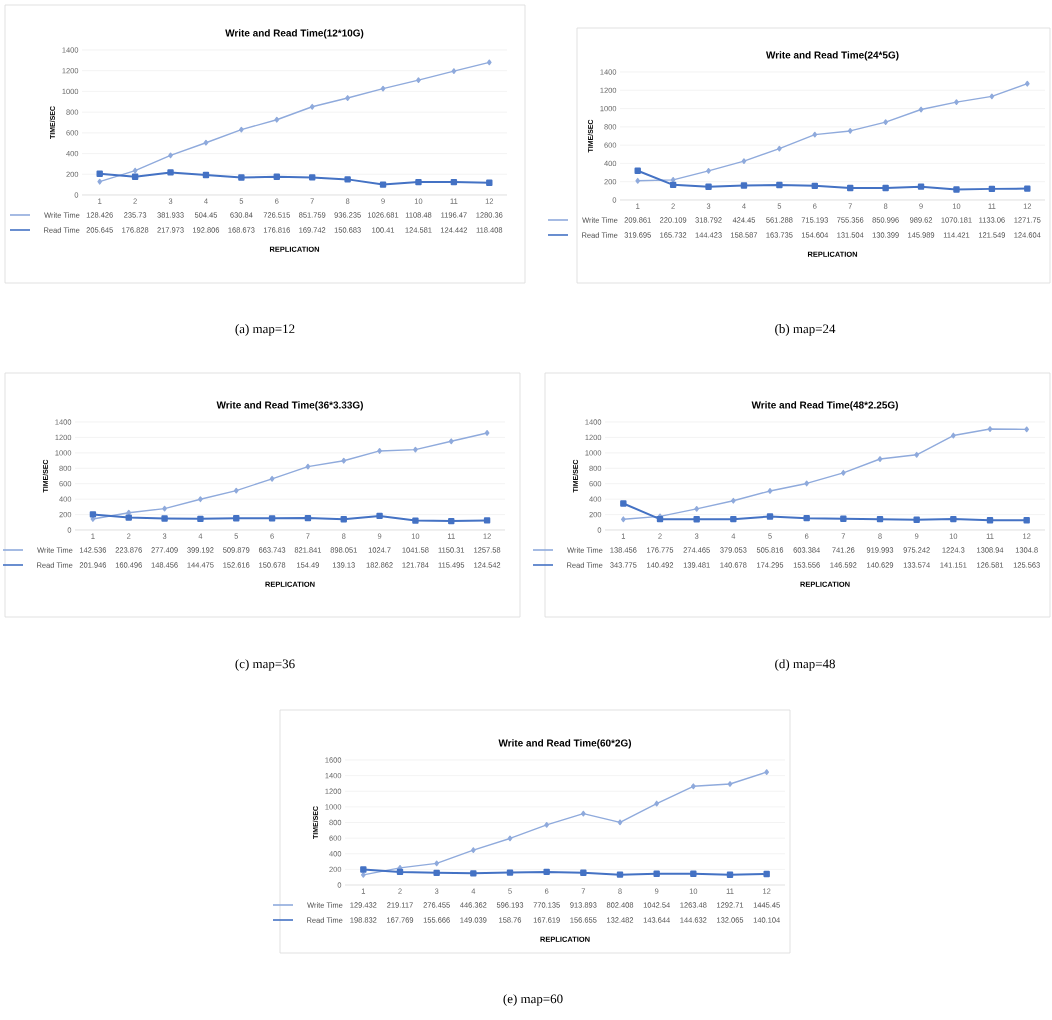  Describe the element at coordinates (805, 330) in the screenshot. I see `text: (b) map=24` at that location.